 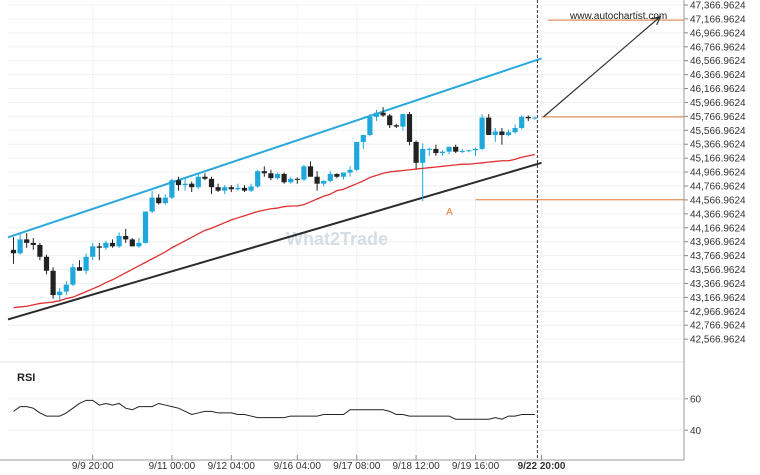 What do you see at coordinates (718, 187) in the screenshot?
I see `y-tick-label: 44,766.9624` at bounding box center [718, 187].